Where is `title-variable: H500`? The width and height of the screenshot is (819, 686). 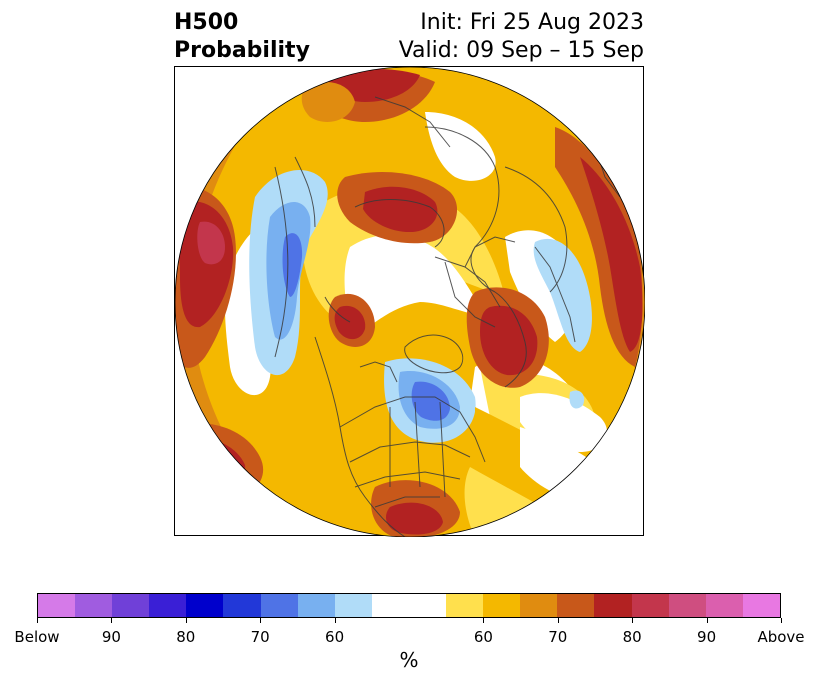 title-variable: H500 is located at coordinates (206, 22).